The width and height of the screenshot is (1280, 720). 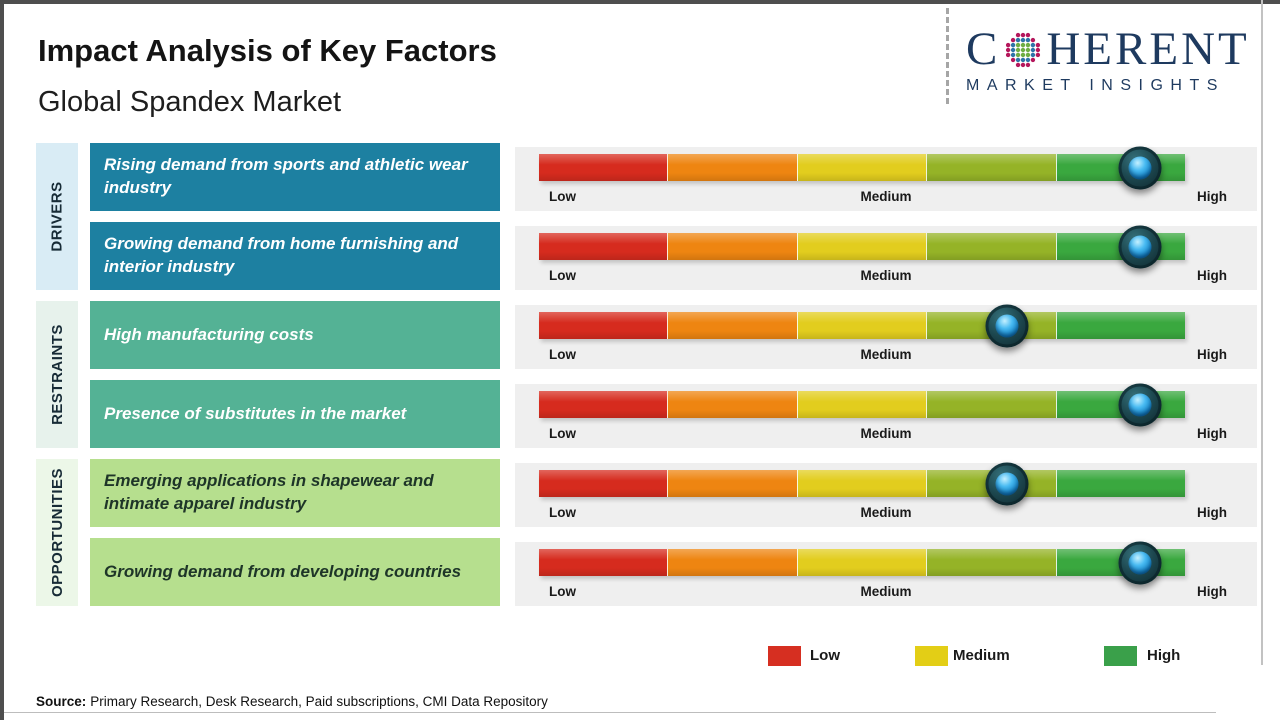 I want to click on factor-text: Growing demand from developing countries, so click(x=283, y=571).